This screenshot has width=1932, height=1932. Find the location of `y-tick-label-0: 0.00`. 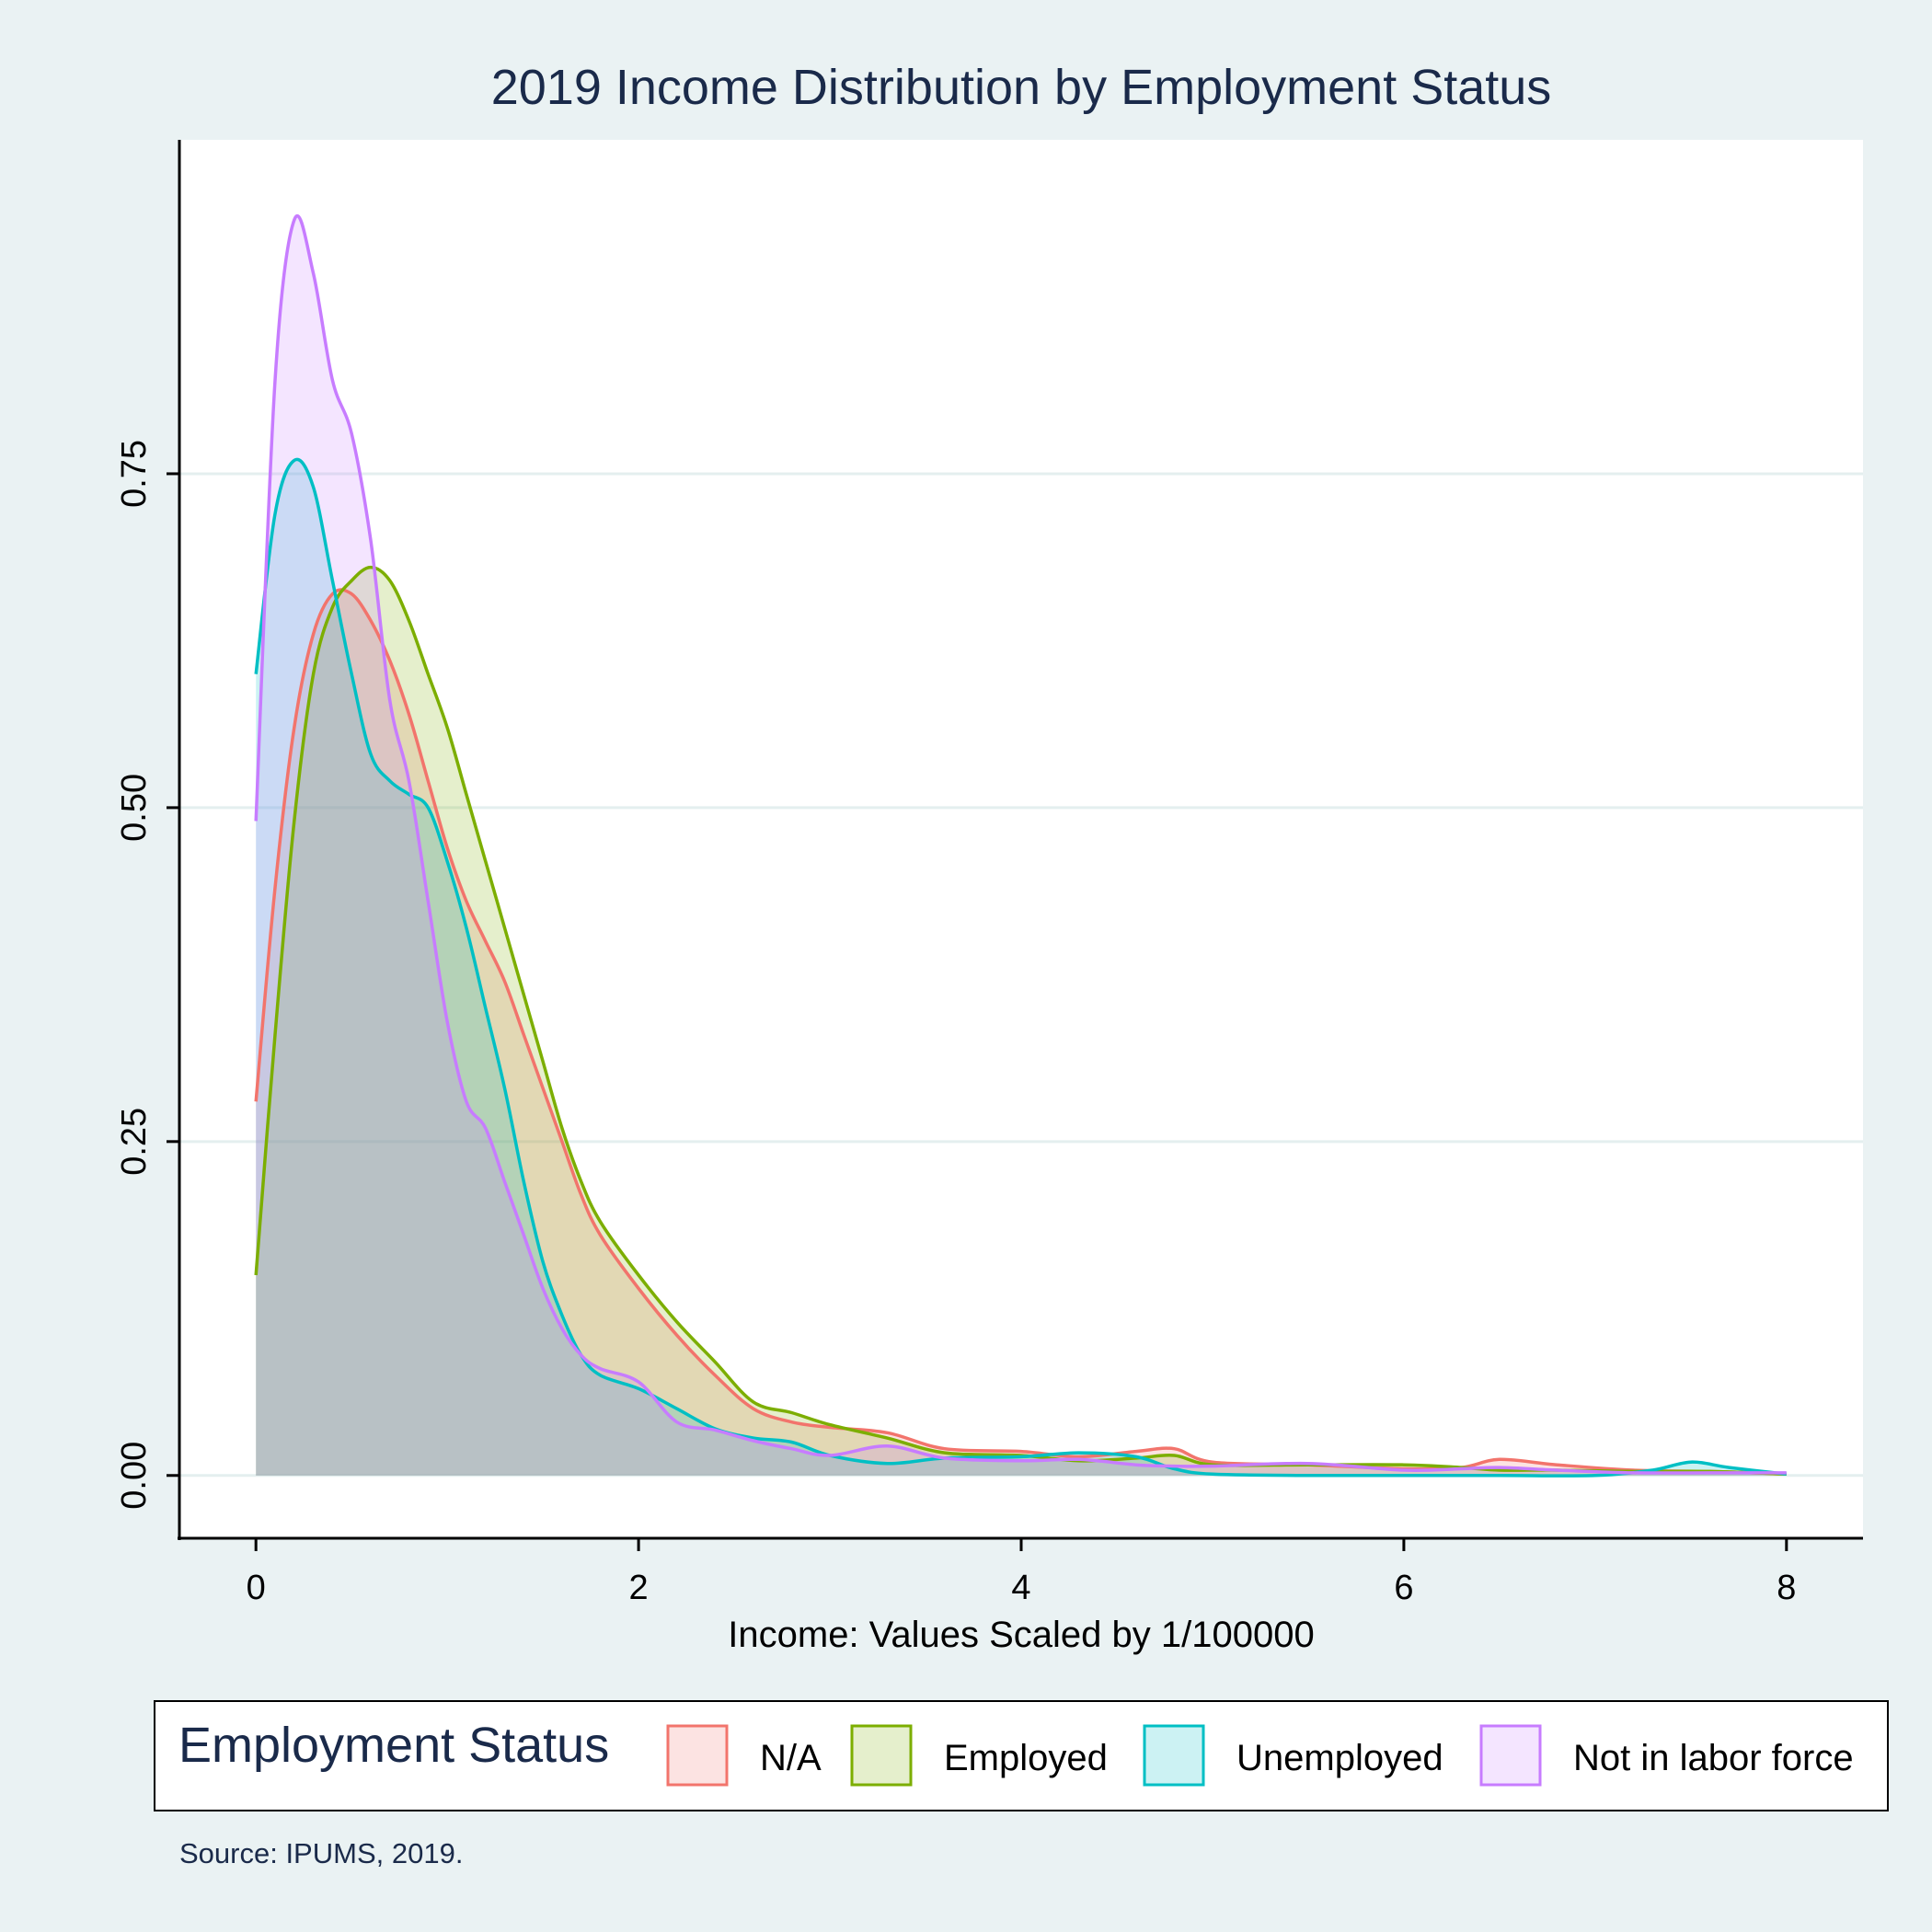

y-tick-label-0: 0.00 is located at coordinates (134, 1476).